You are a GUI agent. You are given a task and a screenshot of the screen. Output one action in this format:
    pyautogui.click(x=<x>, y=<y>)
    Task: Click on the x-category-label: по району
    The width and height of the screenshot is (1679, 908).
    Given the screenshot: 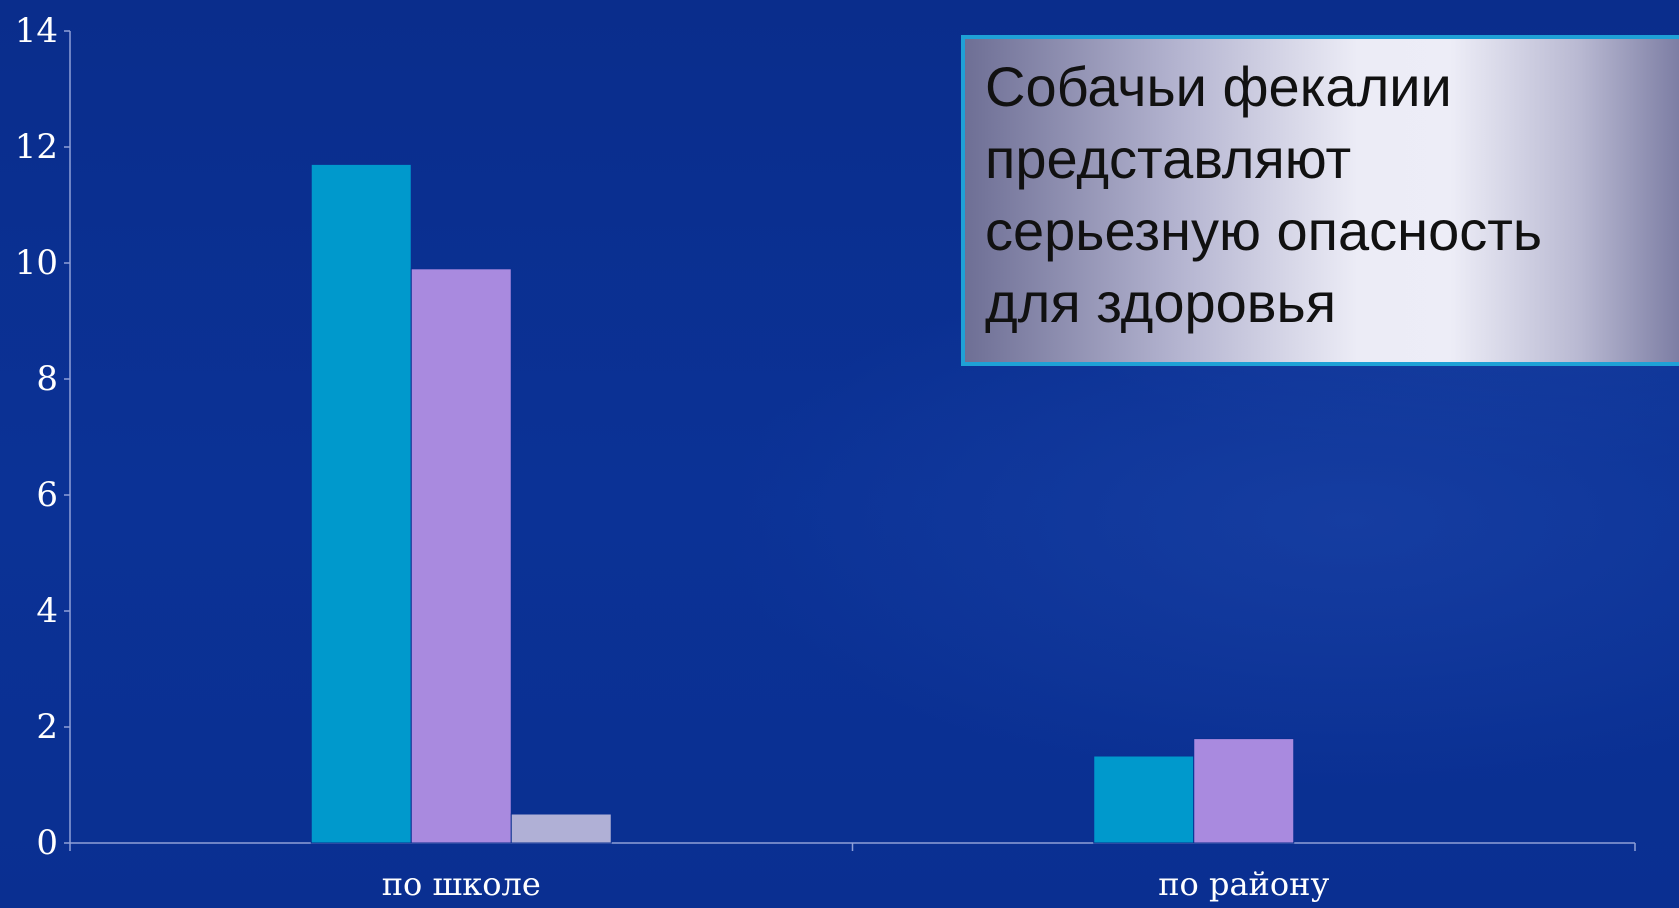 What is the action you would take?
    pyautogui.click(x=1243, y=884)
    